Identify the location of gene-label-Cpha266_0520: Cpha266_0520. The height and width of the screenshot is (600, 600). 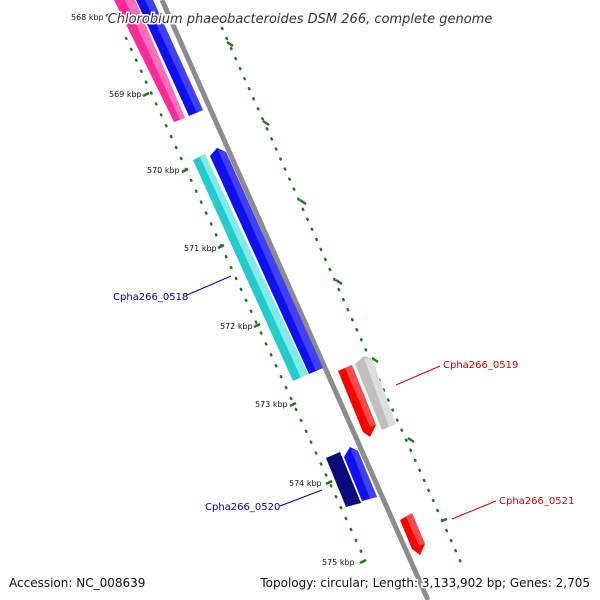
(242, 507).